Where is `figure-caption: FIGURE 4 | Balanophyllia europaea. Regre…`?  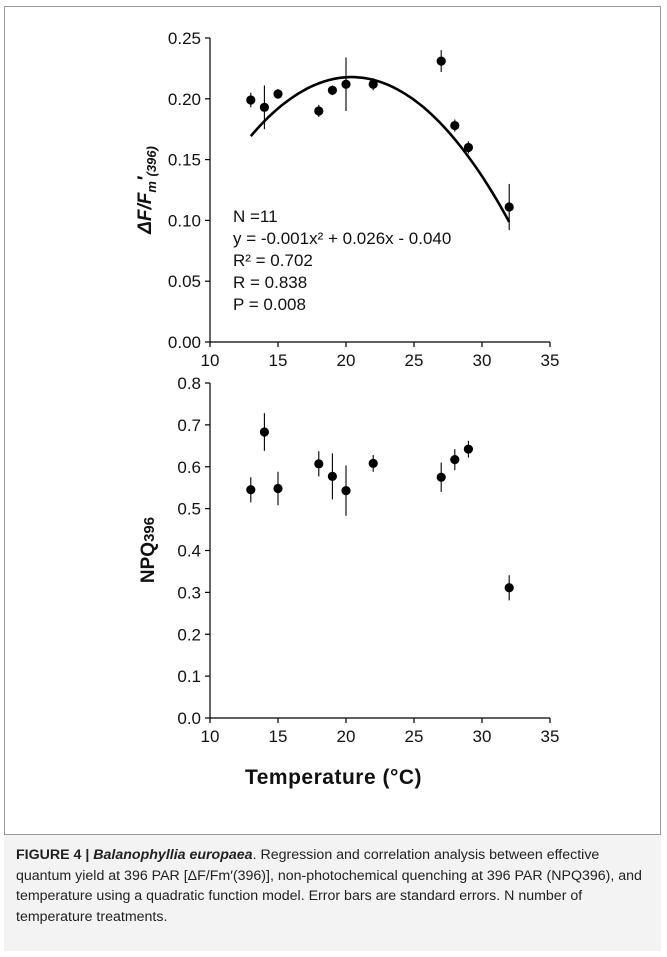 figure-caption: FIGURE 4 | Balanophyllia europaea. Regre… is located at coordinates (332, 886).